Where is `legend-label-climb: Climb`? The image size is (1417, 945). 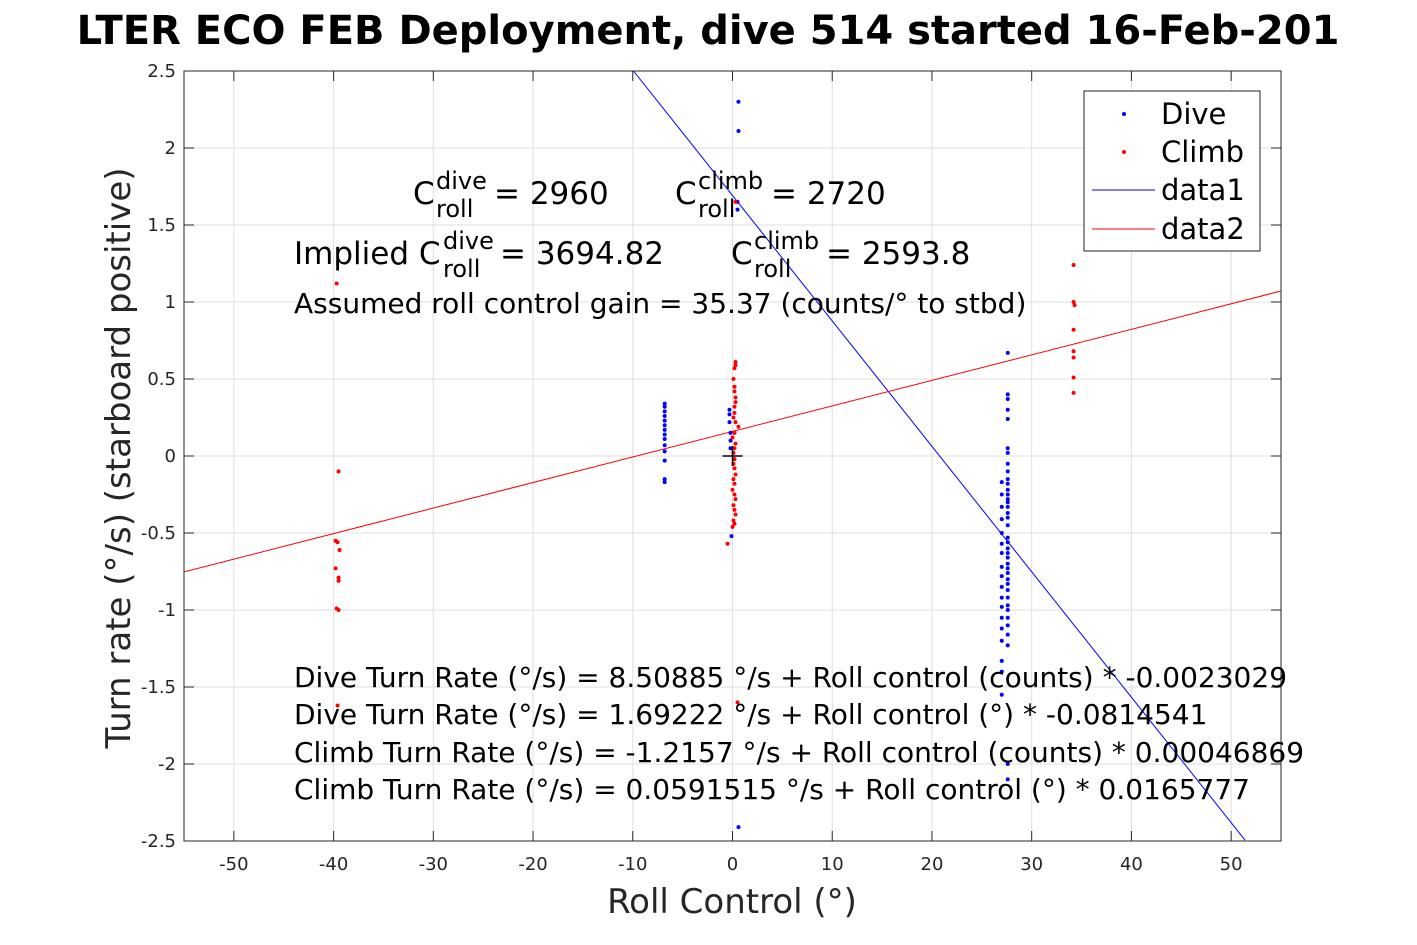
legend-label-climb: Climb is located at coordinates (1202, 152).